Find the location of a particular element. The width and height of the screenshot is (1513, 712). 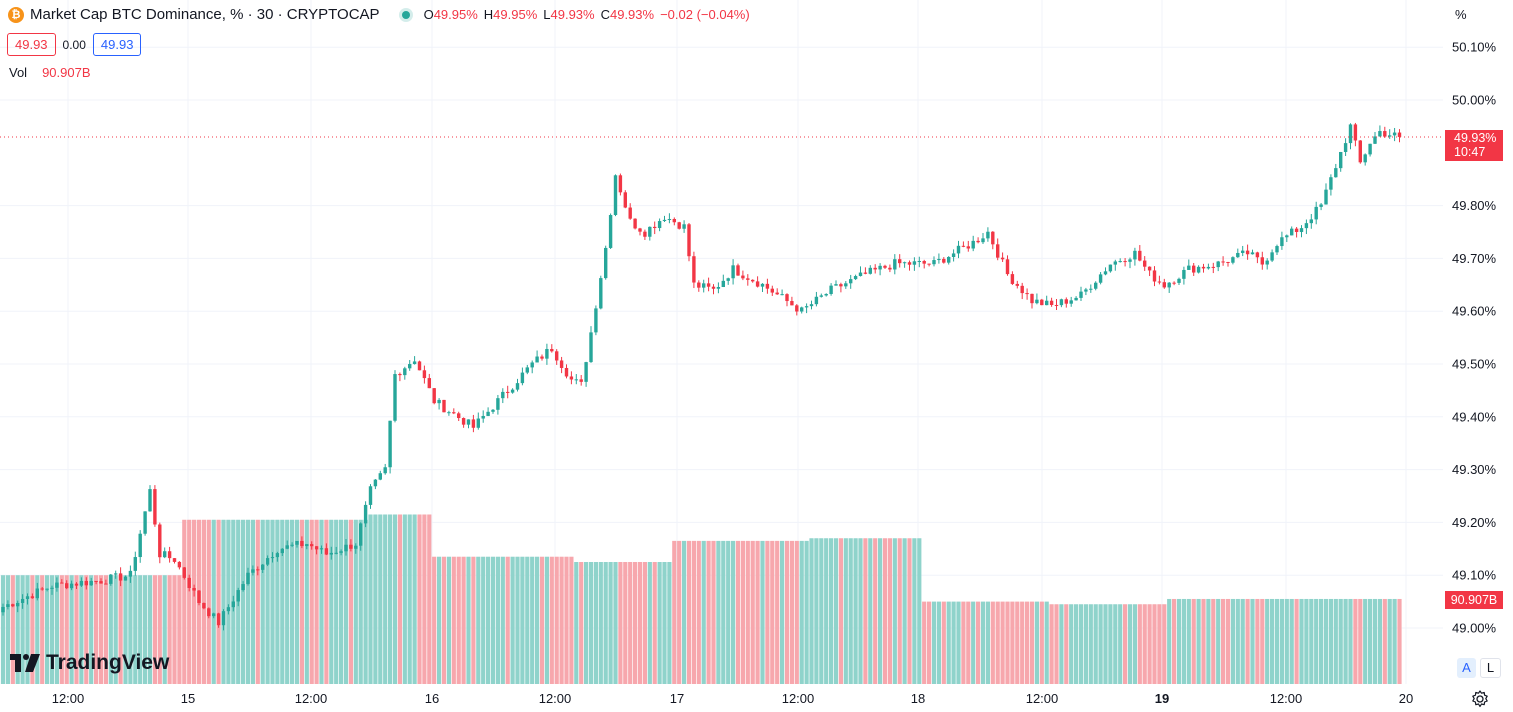

sell-price-button: 49.93 is located at coordinates (31, 44).